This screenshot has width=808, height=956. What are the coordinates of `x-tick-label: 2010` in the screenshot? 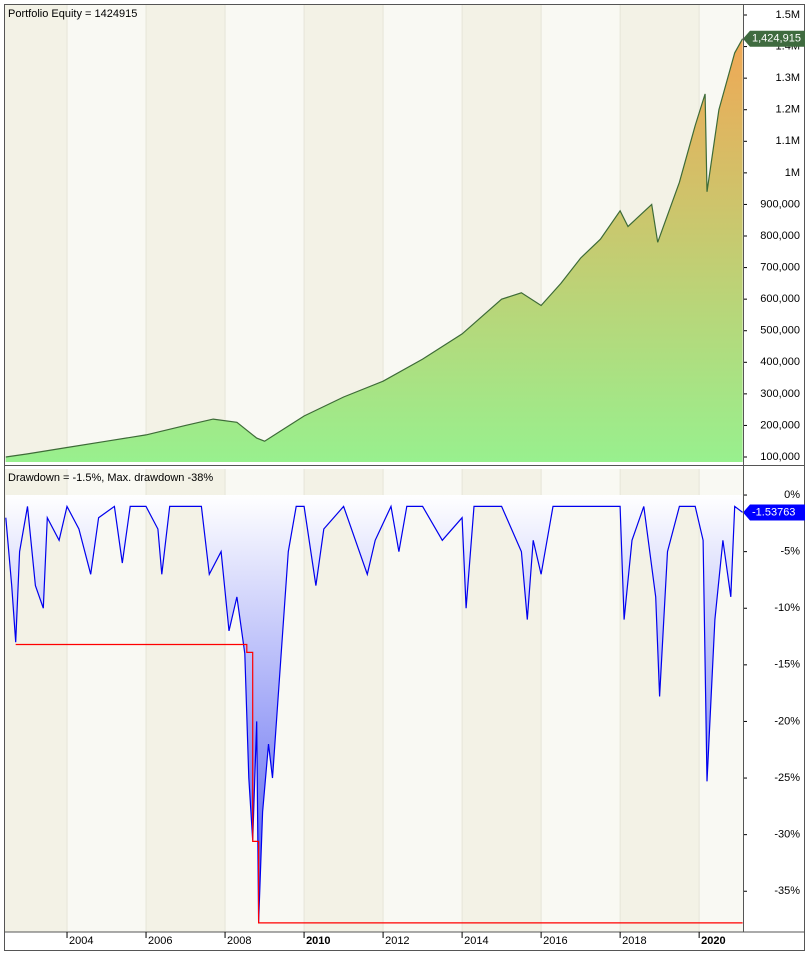 It's located at (318, 941).